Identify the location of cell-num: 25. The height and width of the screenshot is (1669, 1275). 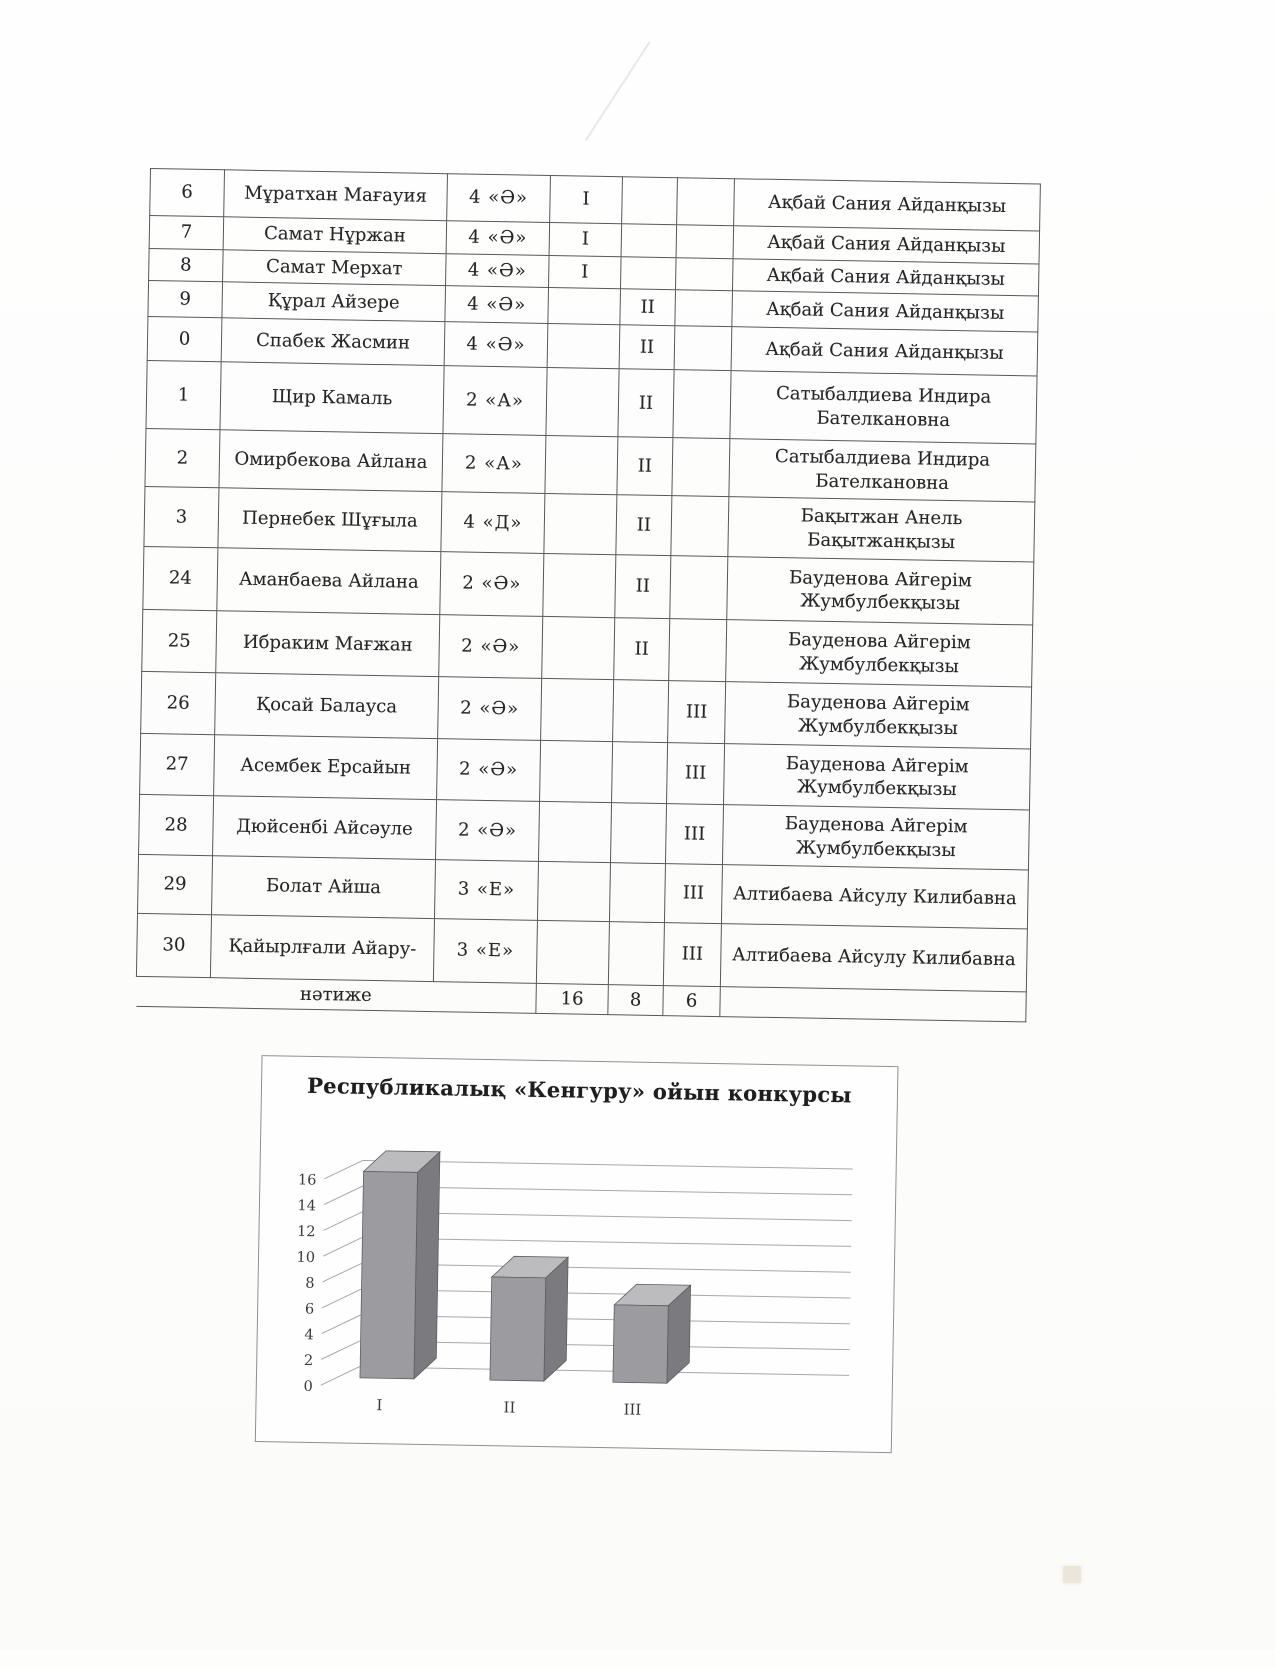
(179, 641).